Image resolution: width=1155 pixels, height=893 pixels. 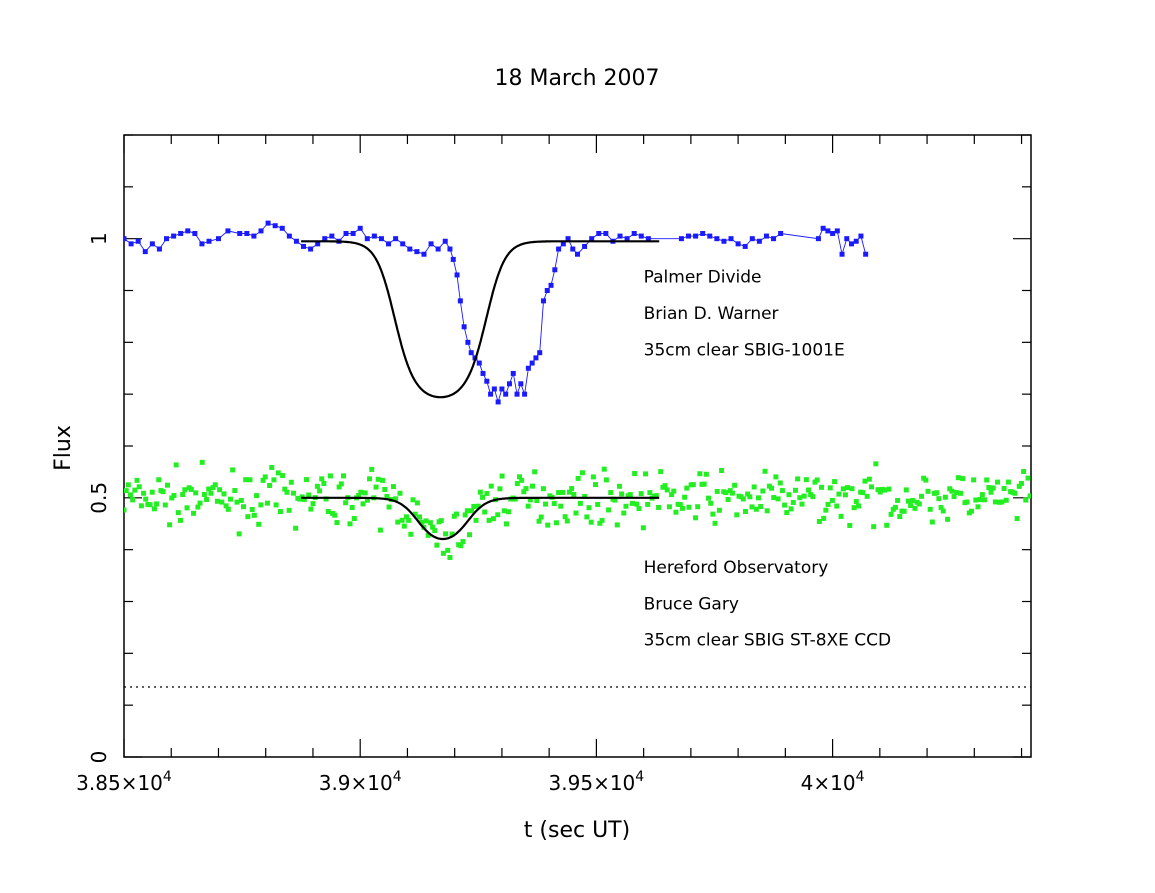 What do you see at coordinates (711, 314) in the screenshot?
I see `annotation-text: Brian D. Warner` at bounding box center [711, 314].